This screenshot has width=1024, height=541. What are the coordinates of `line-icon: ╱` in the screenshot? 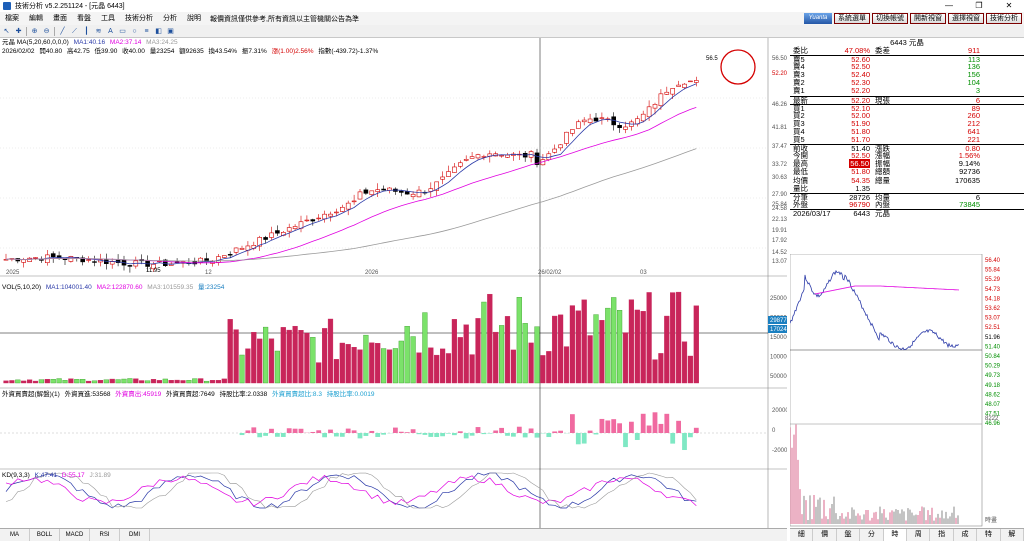 It's located at (62, 31).